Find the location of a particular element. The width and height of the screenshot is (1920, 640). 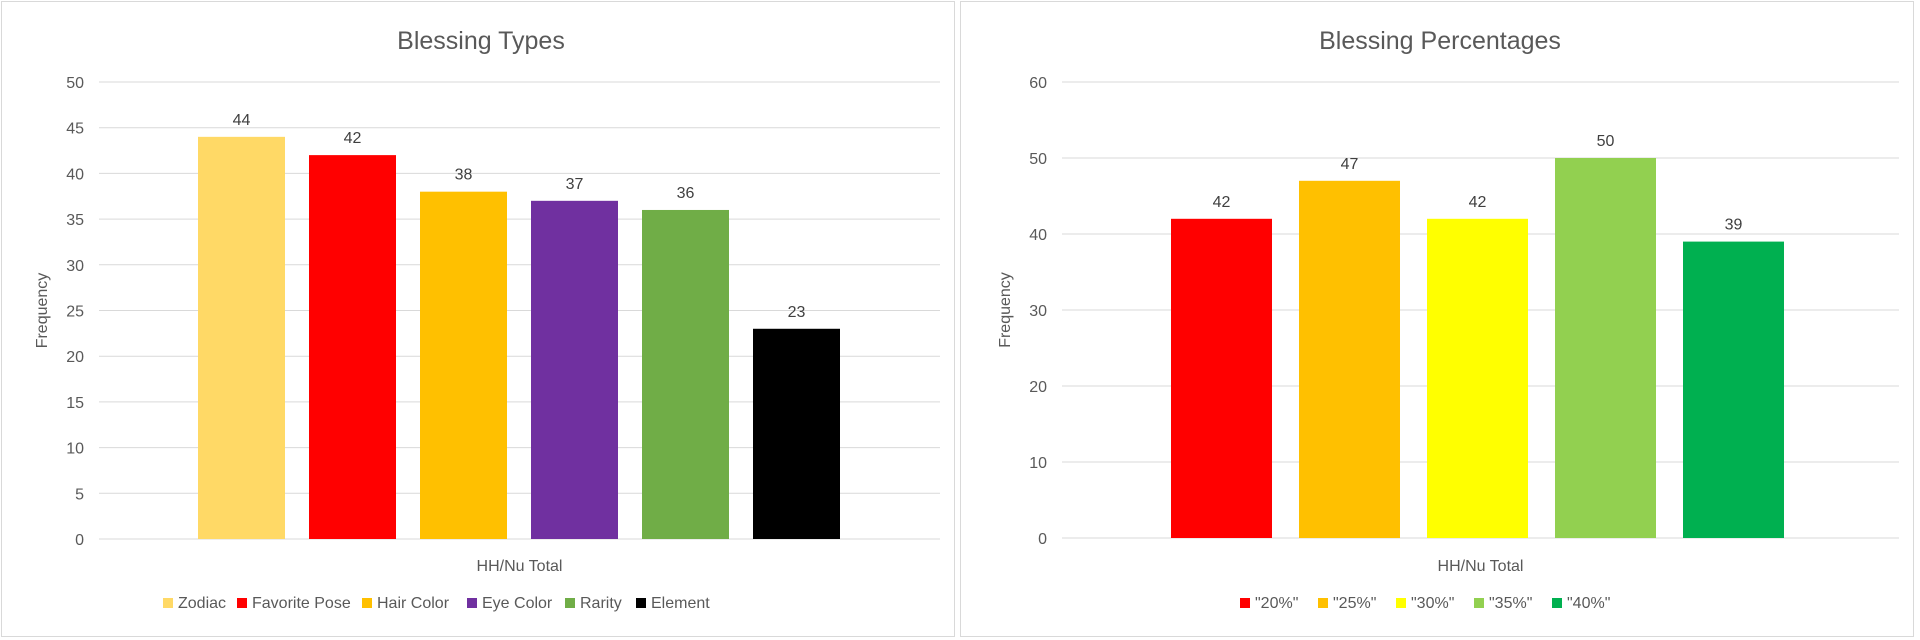

chart-title: Blessing Types is located at coordinates (481, 41).